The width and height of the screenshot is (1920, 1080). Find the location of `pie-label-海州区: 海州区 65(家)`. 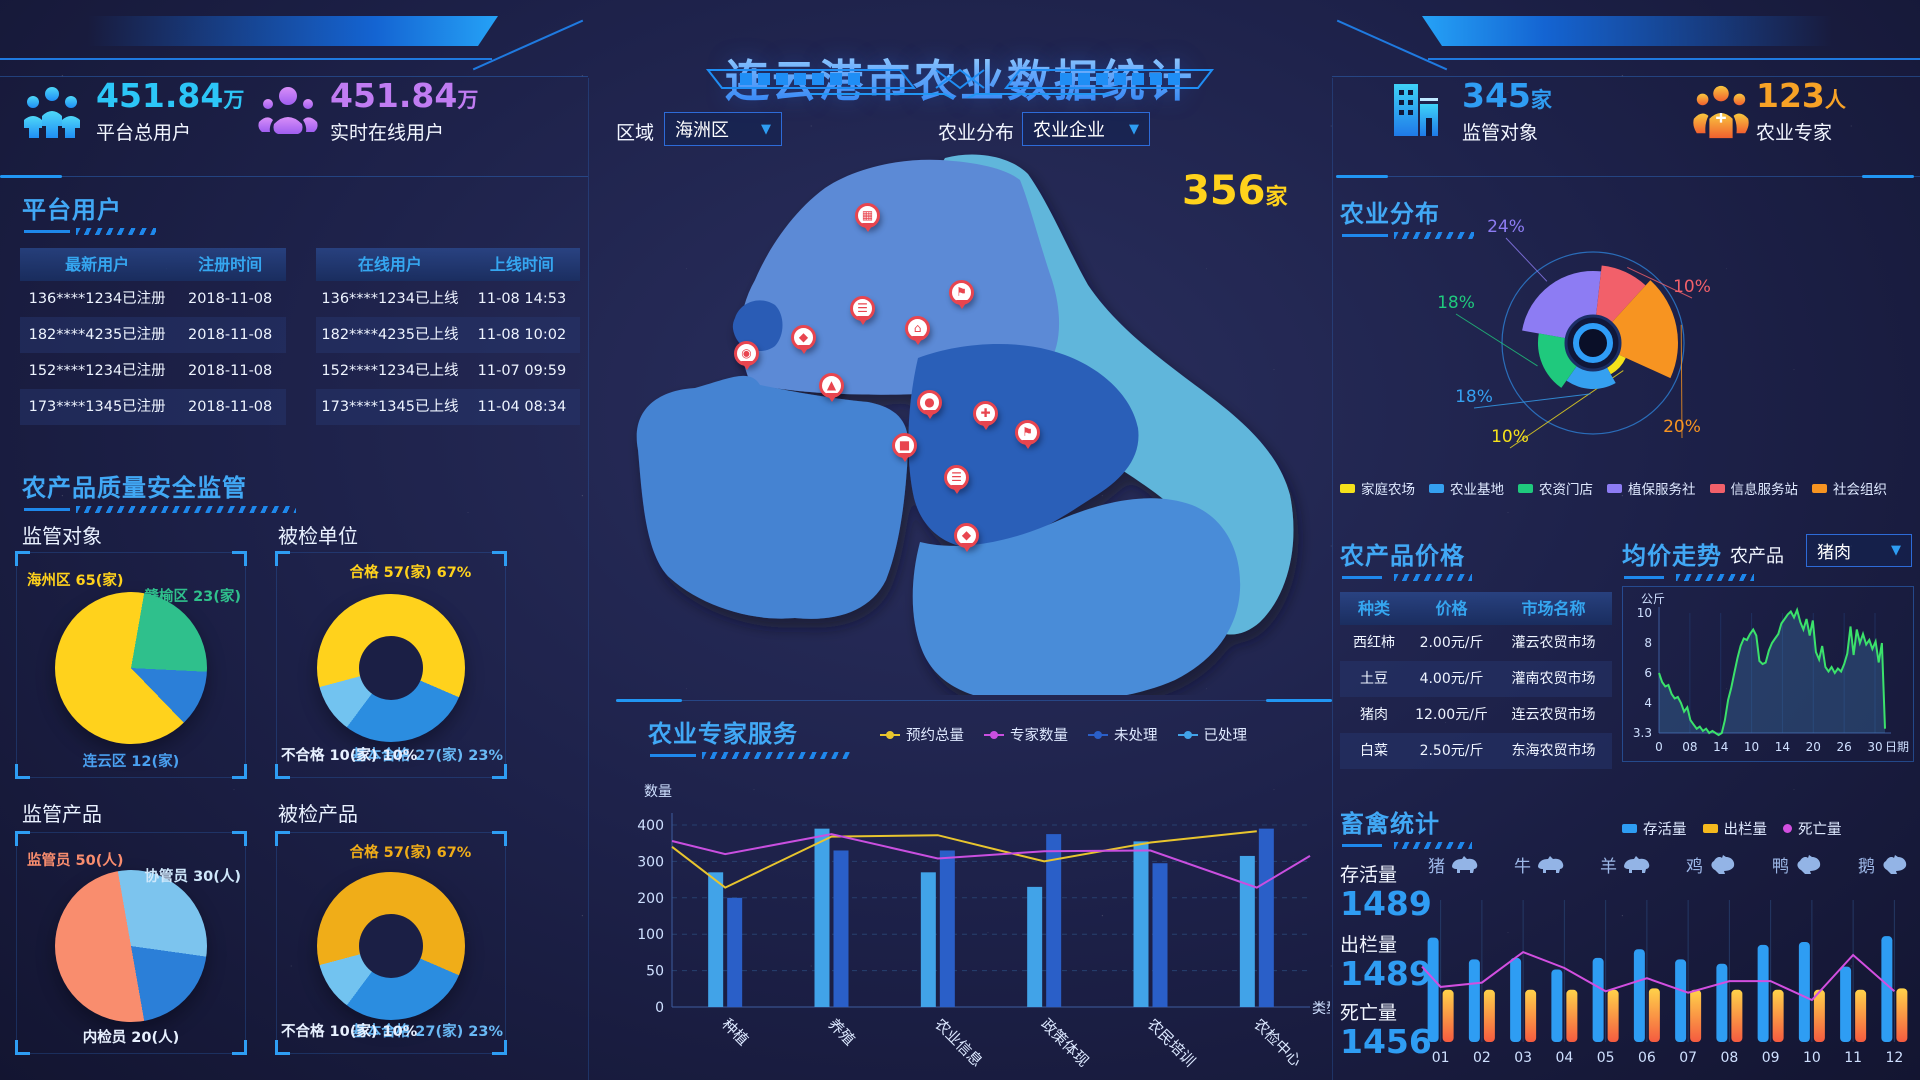

pie-label-海州区: 海州区 65(家) is located at coordinates (75, 581).